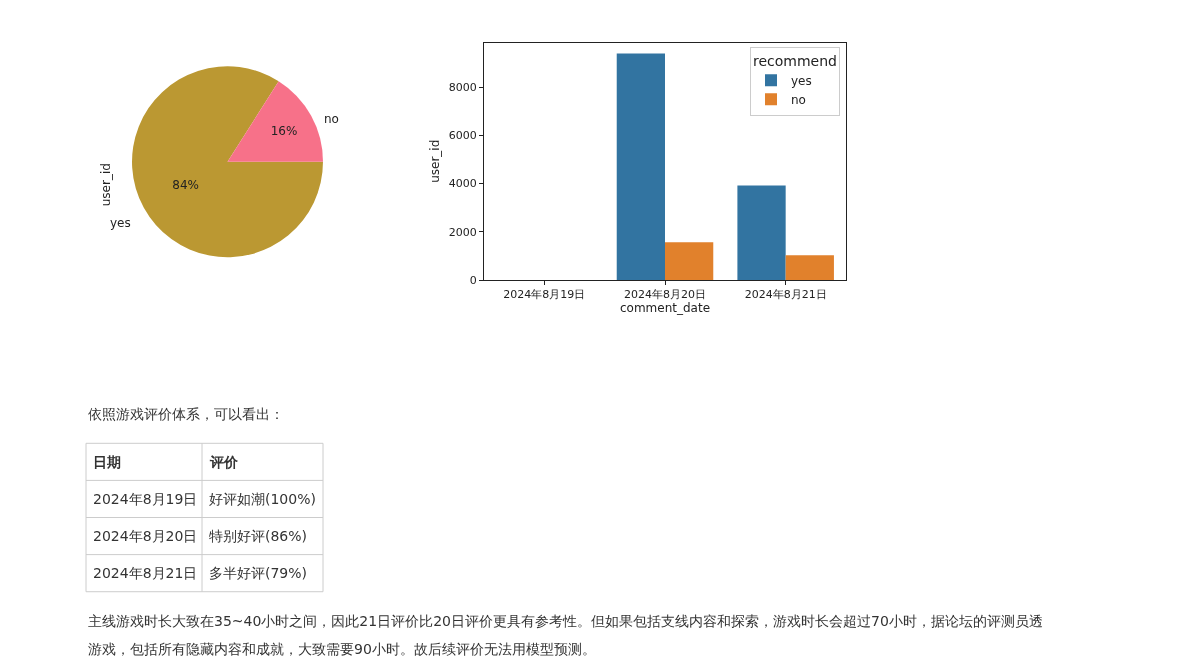 The width and height of the screenshot is (1184, 667). I want to click on text: 2024年8月19日, so click(145, 499).